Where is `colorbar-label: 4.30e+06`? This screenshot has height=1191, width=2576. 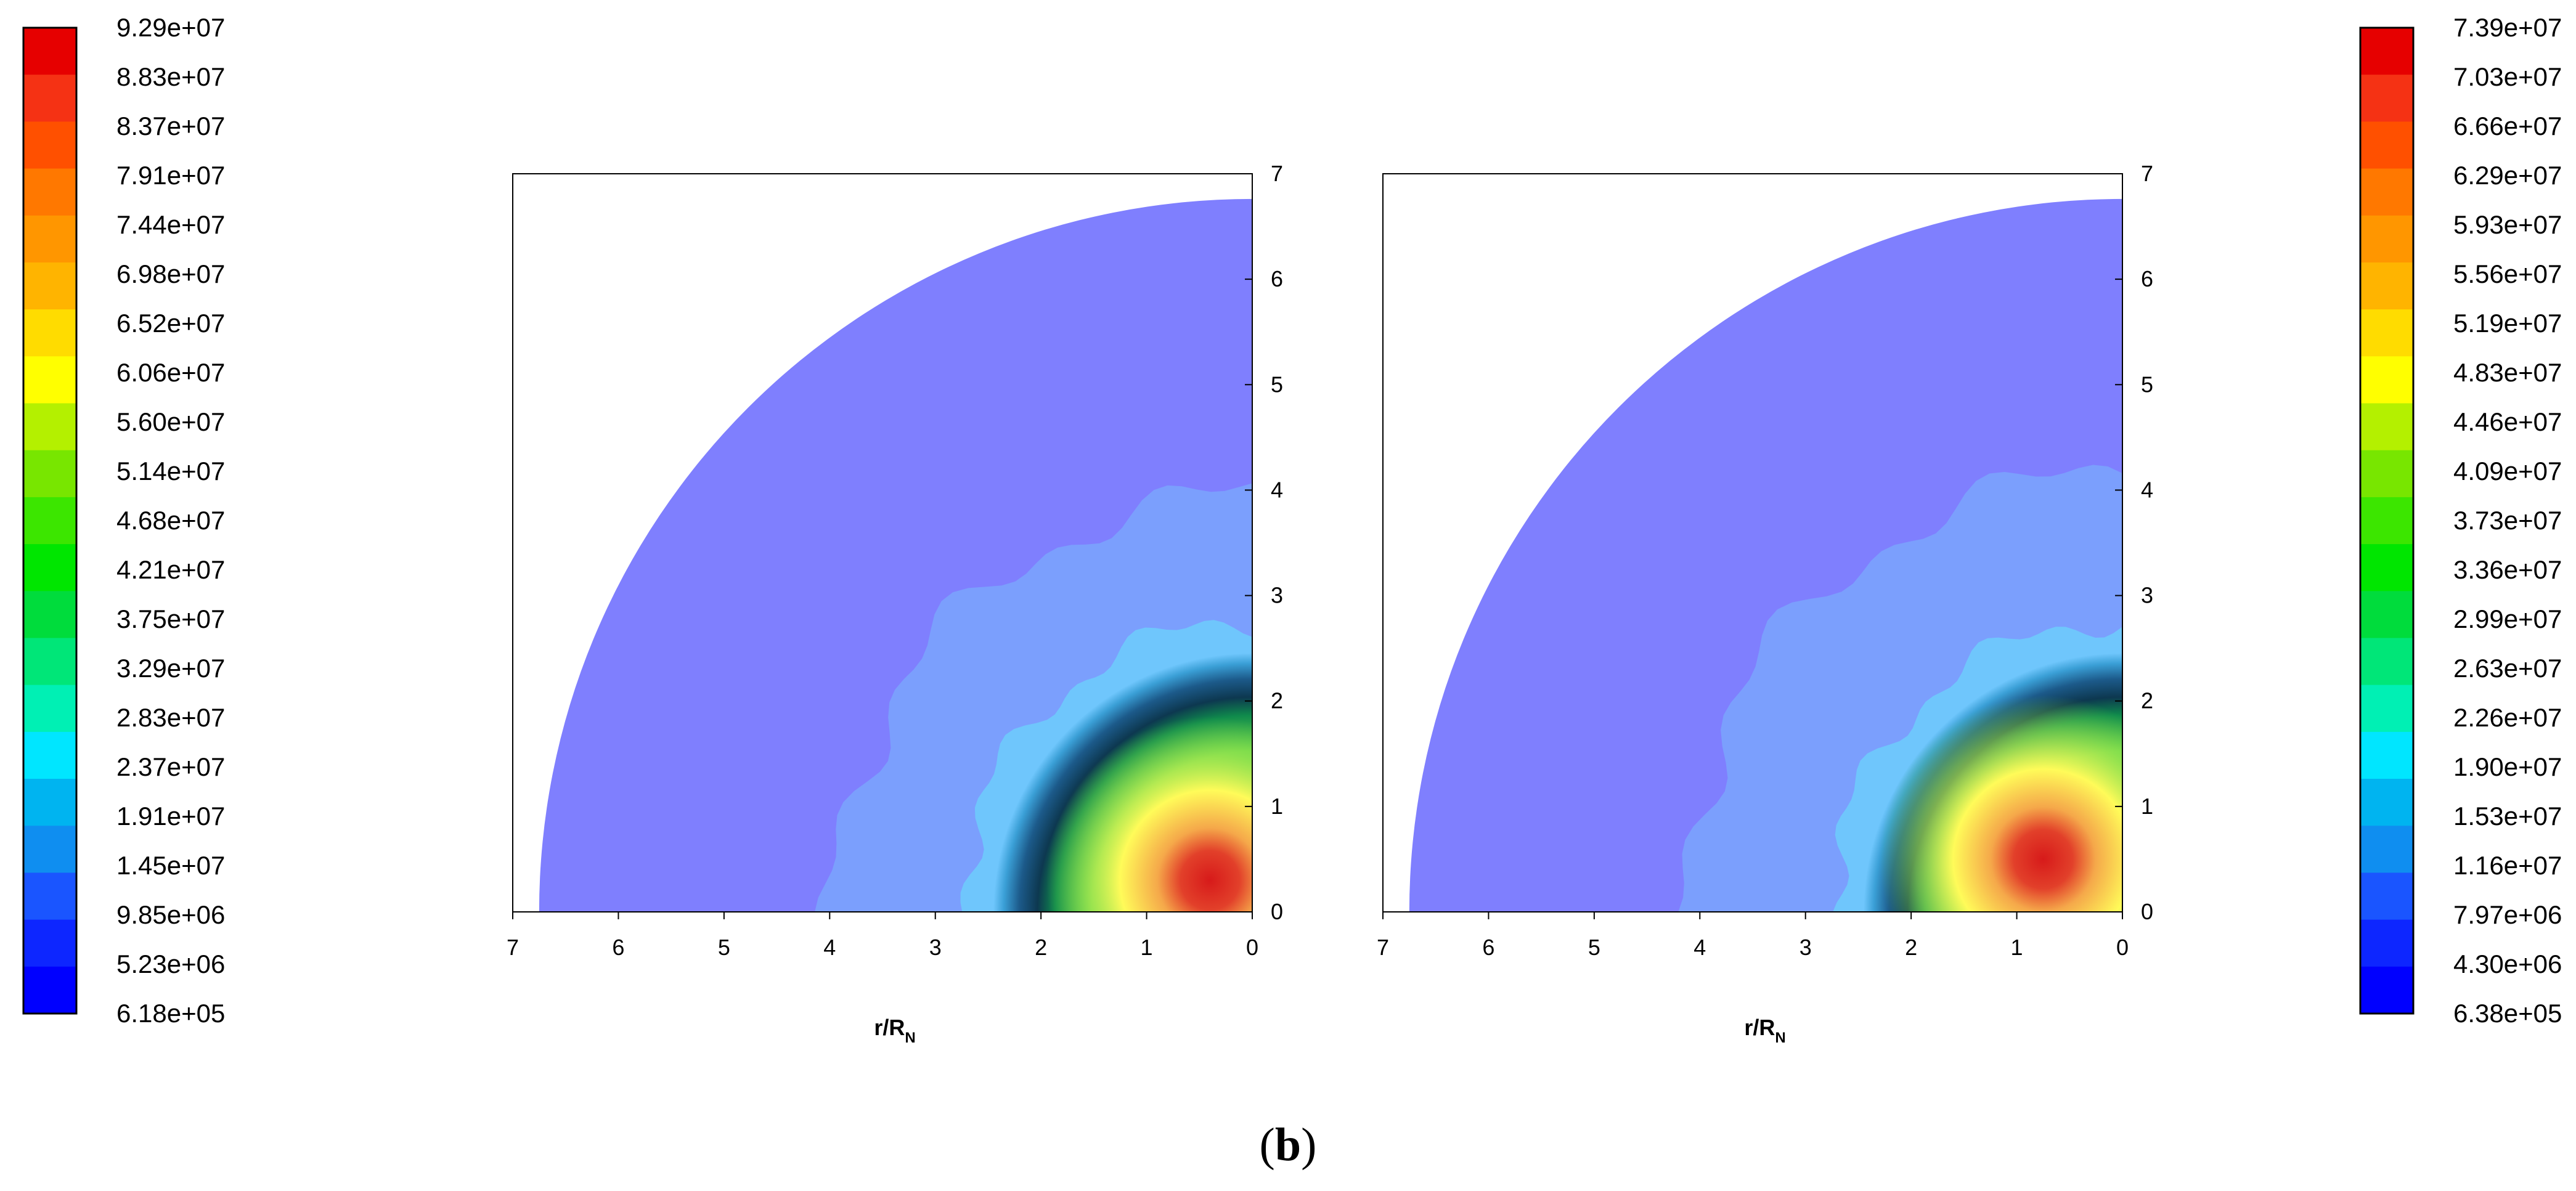 colorbar-label: 4.30e+06 is located at coordinates (2507, 963).